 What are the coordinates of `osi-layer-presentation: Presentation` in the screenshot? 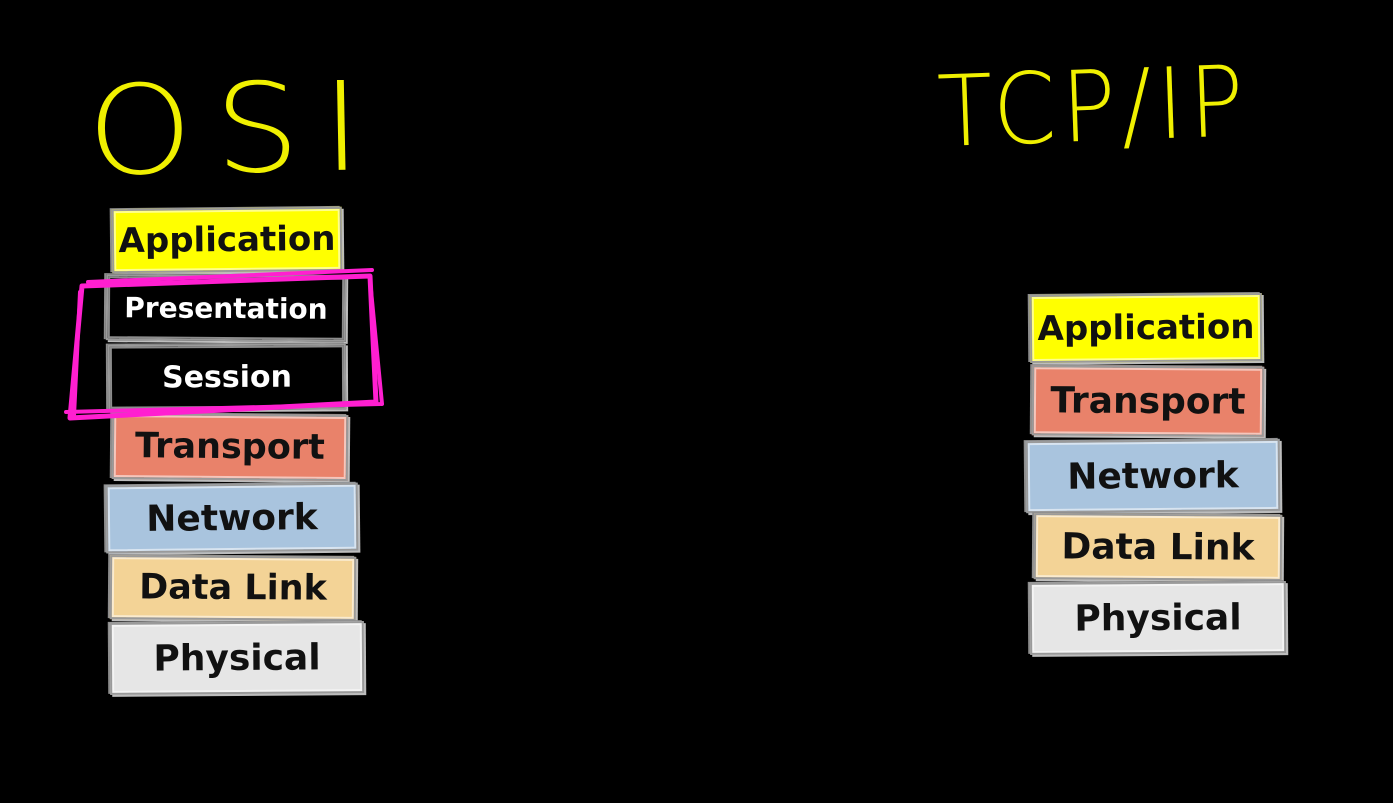 It's located at (226, 308).